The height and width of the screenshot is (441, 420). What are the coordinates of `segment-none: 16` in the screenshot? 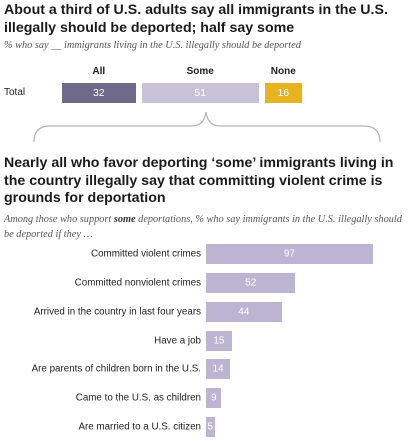 It's located at (283, 93).